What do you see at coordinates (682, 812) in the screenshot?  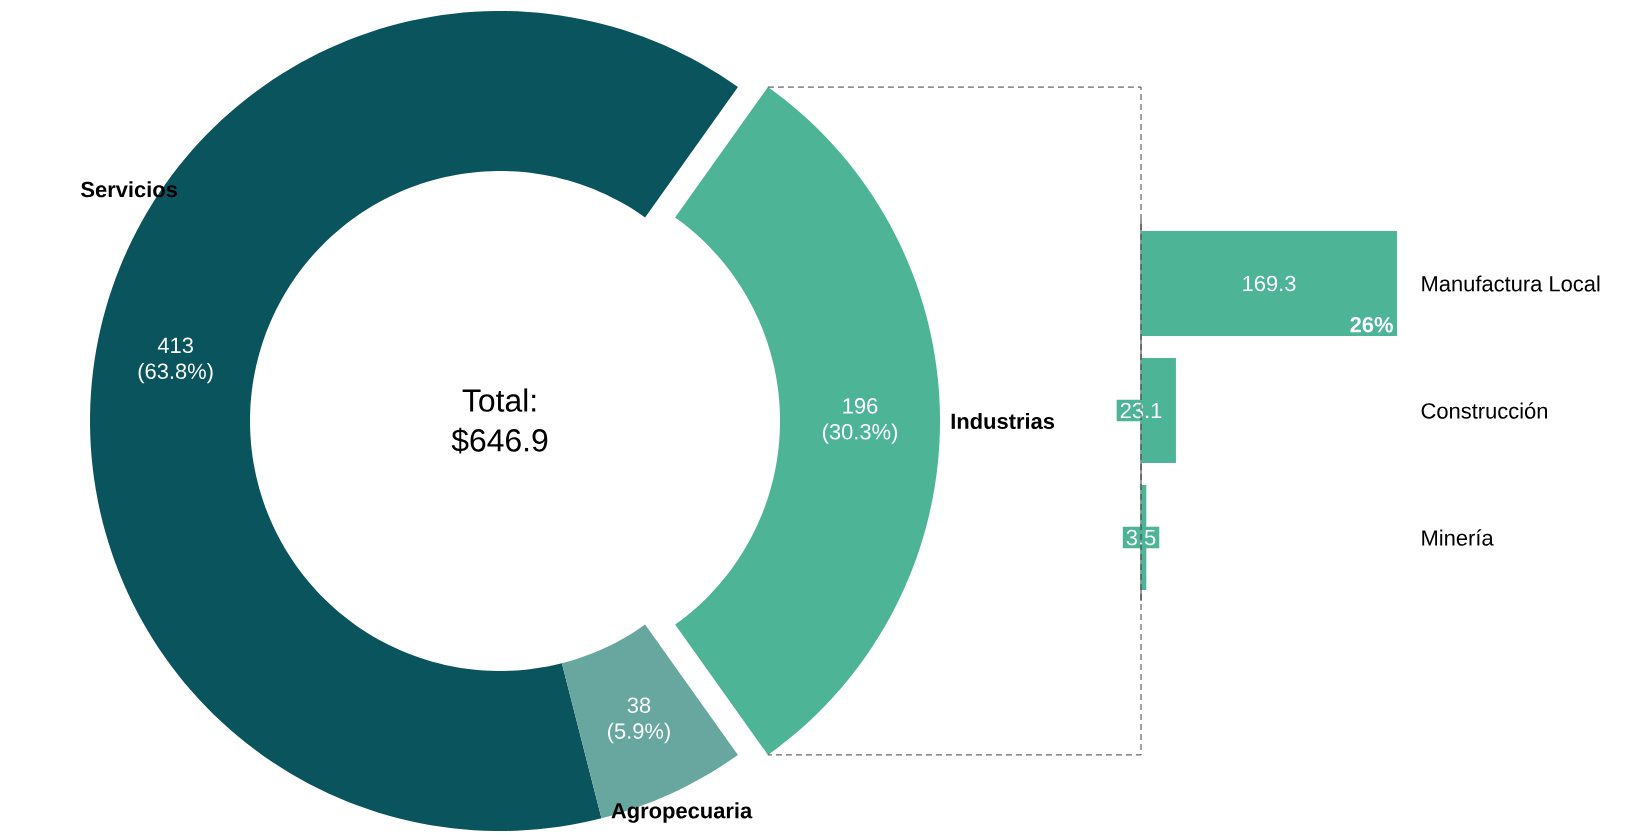 I see `slice-label: Agropecuaria` at bounding box center [682, 812].